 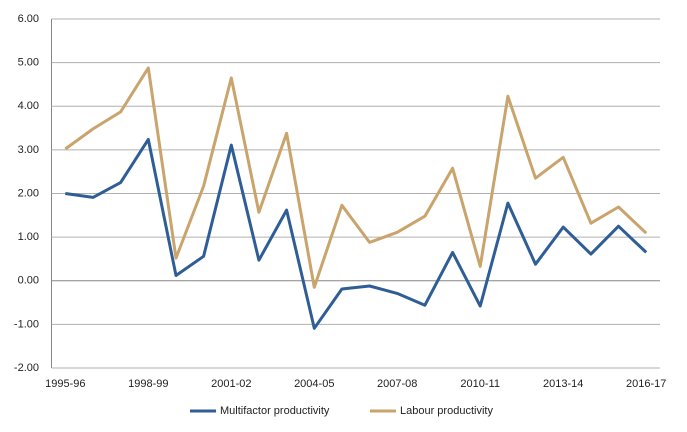 What do you see at coordinates (65, 384) in the screenshot?
I see `x-tick-label: 1995-96` at bounding box center [65, 384].